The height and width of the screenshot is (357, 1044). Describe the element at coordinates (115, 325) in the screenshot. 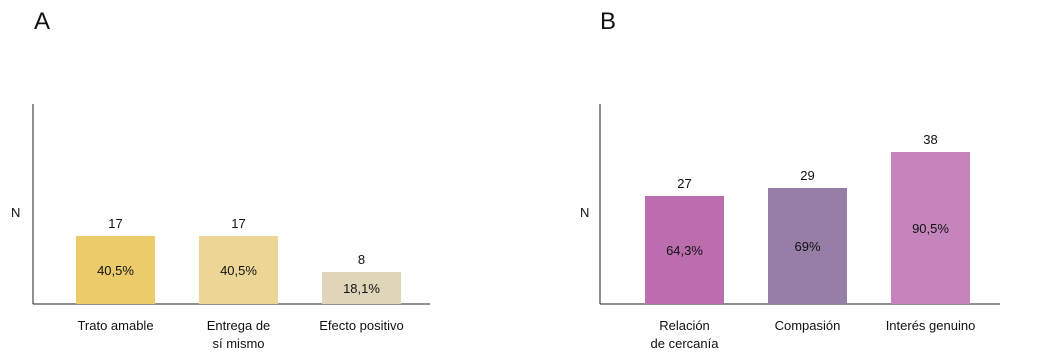

I see `chart-a-category-label-1: Trato amable` at that location.